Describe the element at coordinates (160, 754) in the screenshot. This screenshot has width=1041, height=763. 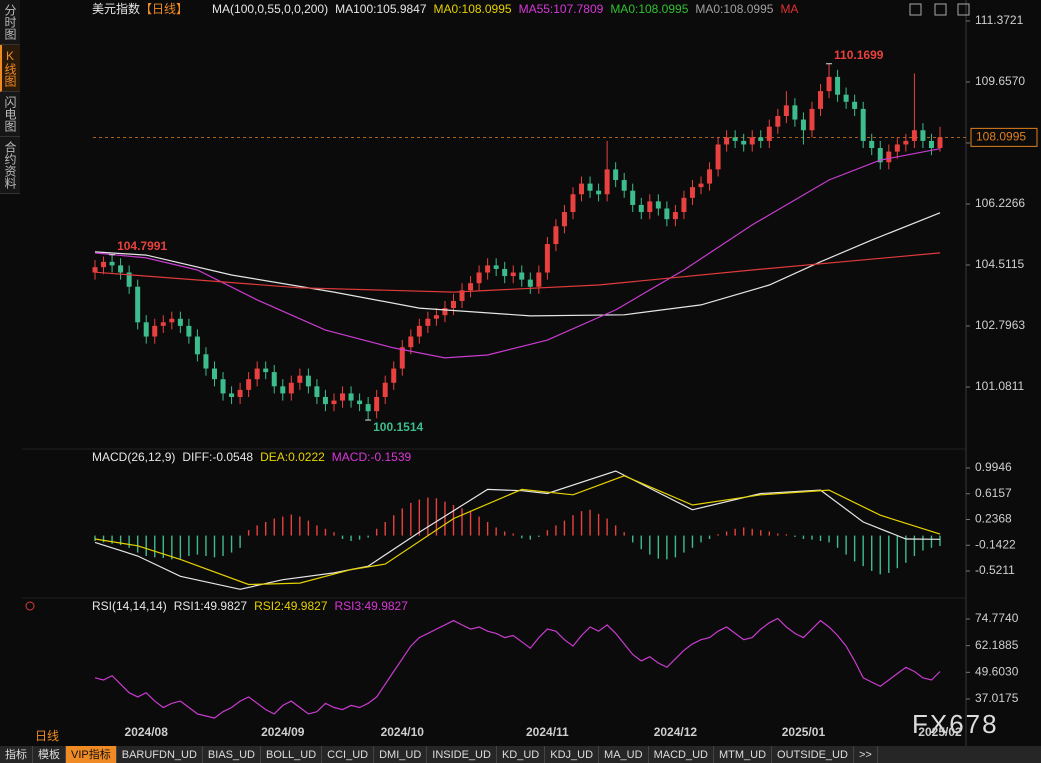
I see `tab: BARUFDN_UD` at that location.